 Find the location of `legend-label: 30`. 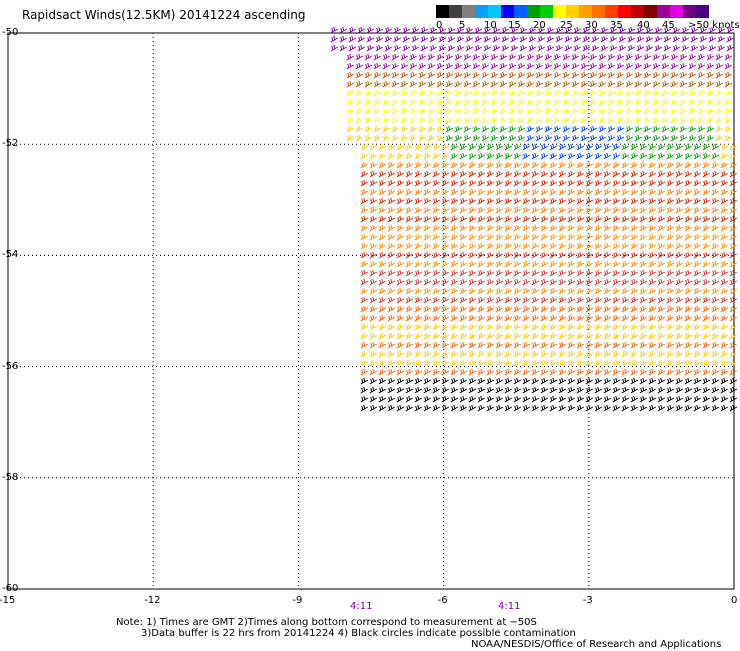

legend-label: 30 is located at coordinates (591, 25).